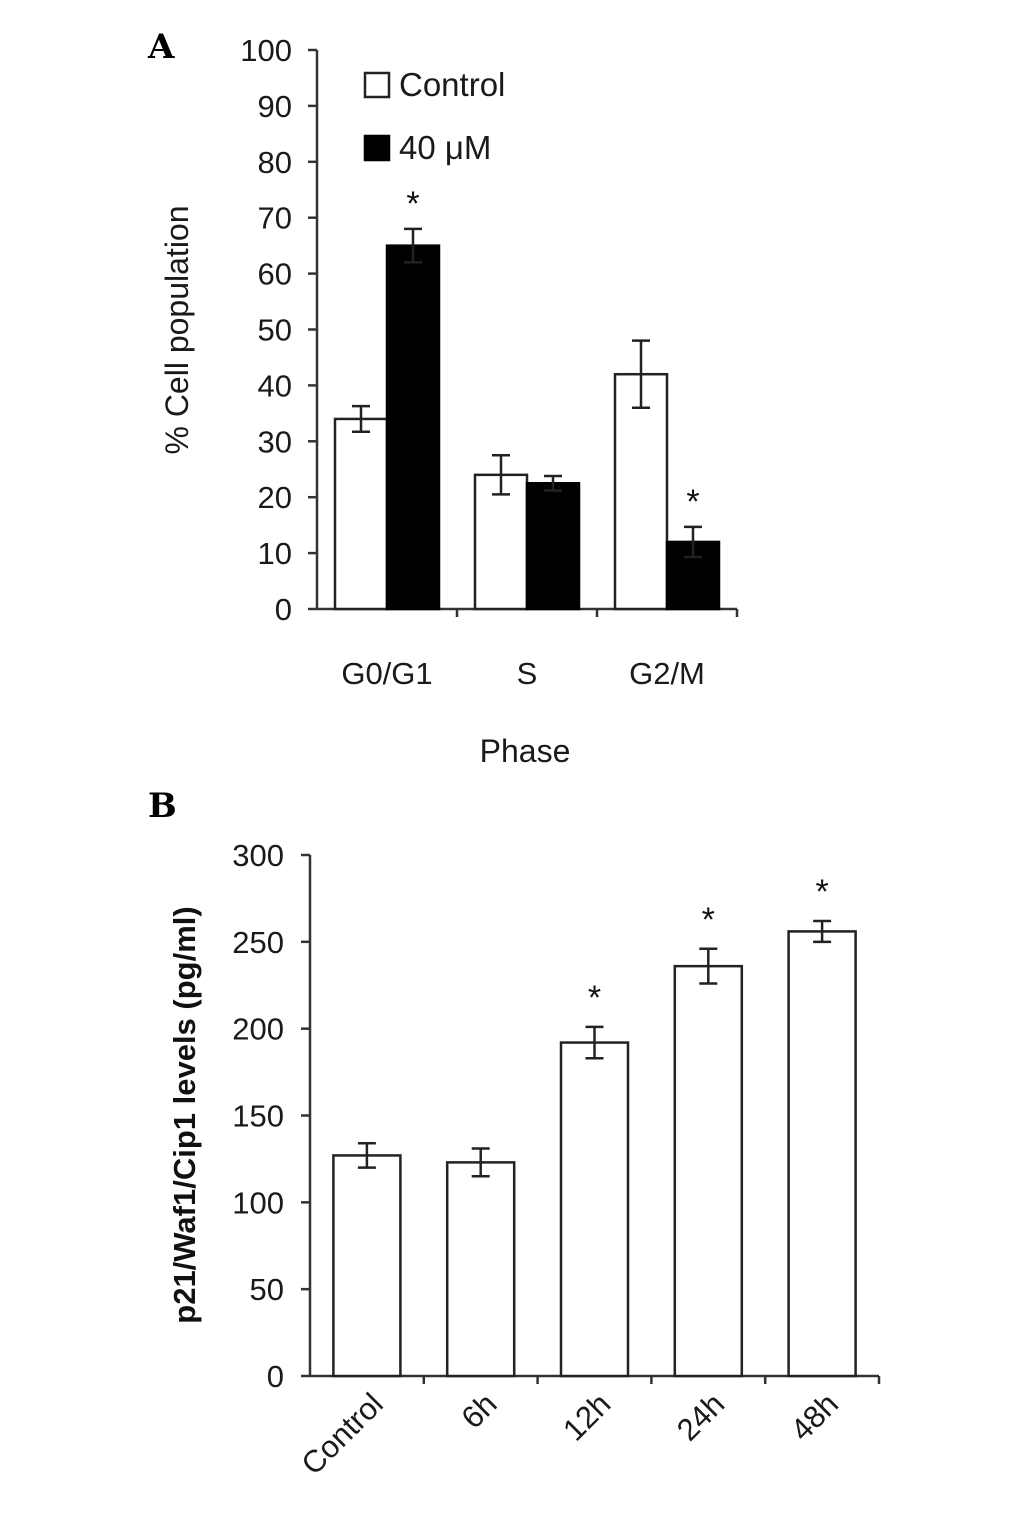  What do you see at coordinates (275, 106) in the screenshot?
I see `chart-a-y-tick-label: 90` at bounding box center [275, 106].